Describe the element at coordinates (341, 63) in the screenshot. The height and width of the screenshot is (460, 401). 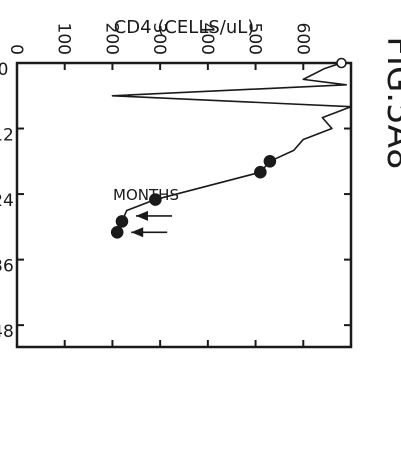
I see `data-point-open` at that location.